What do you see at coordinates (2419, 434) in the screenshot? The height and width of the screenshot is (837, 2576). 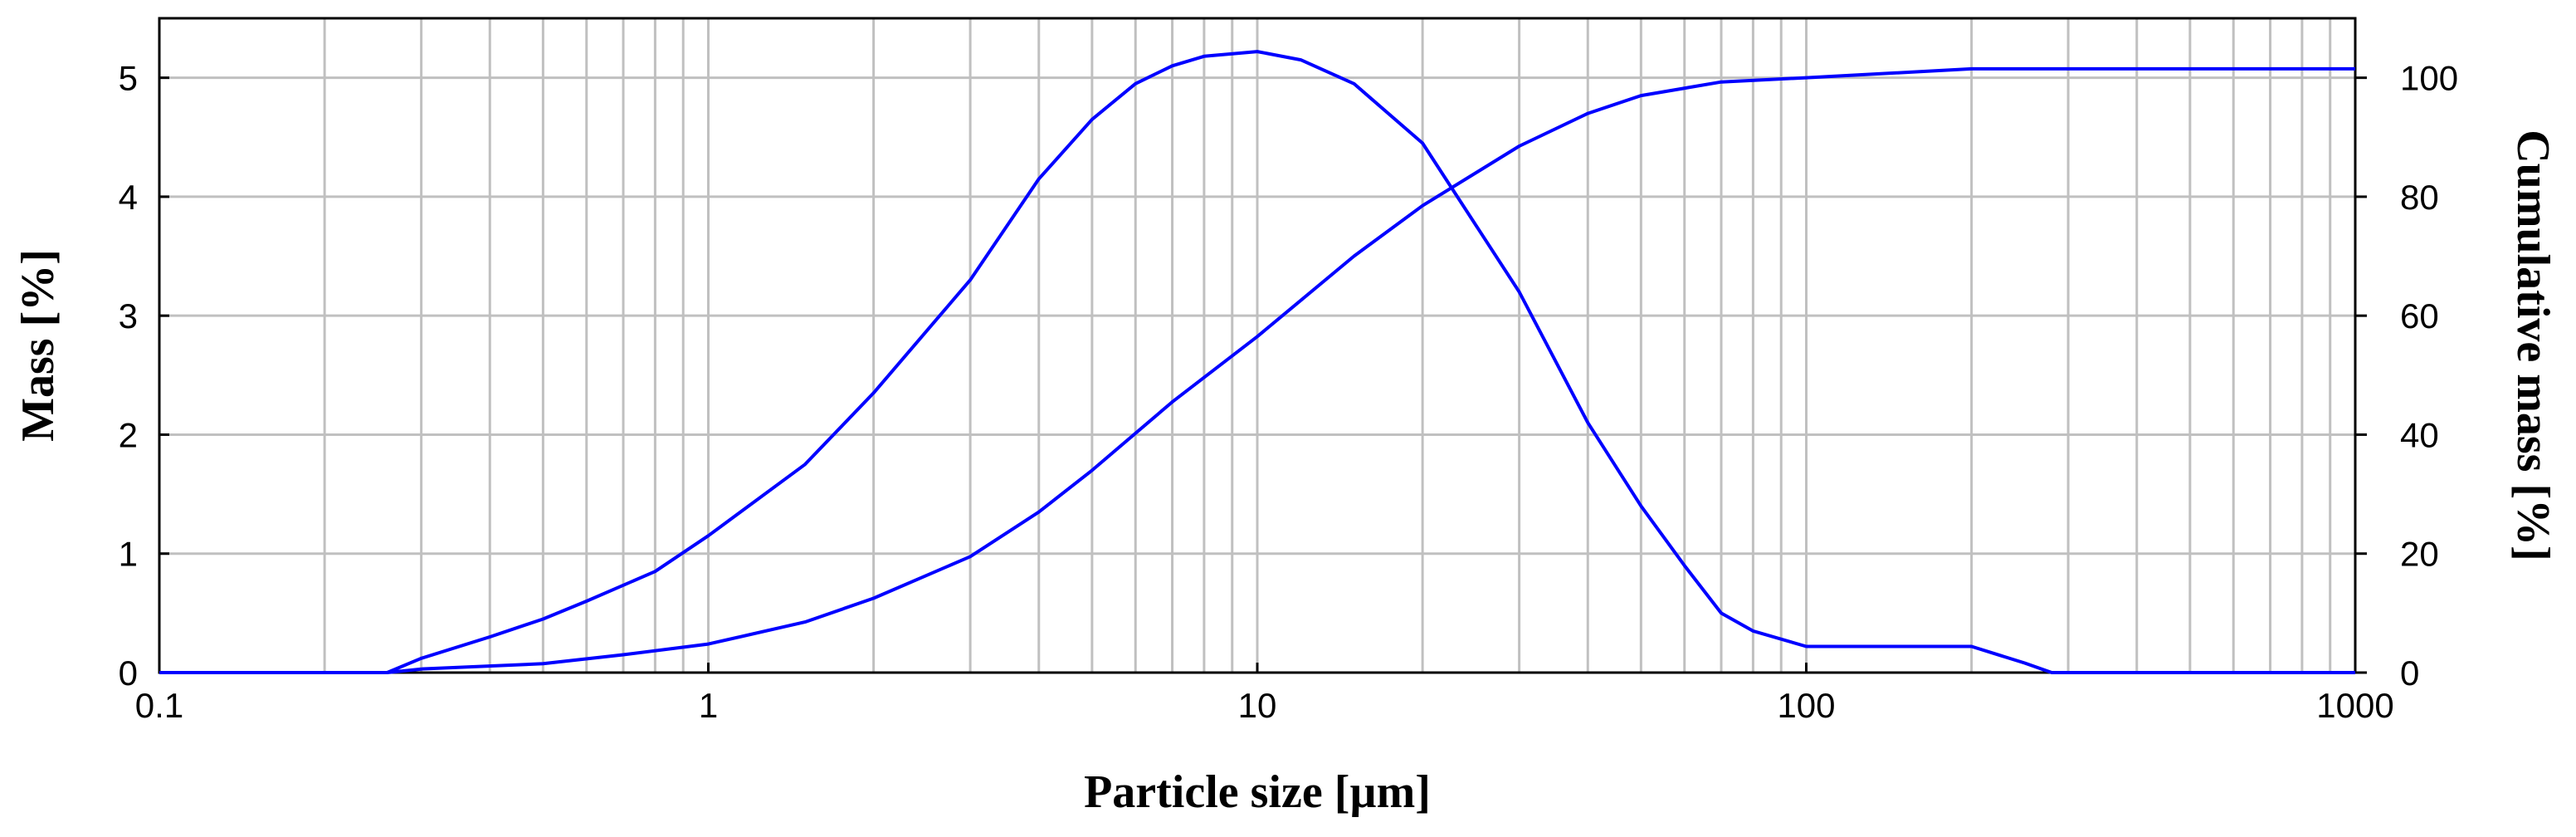 I see `y2-tick-label: 40` at bounding box center [2419, 434].